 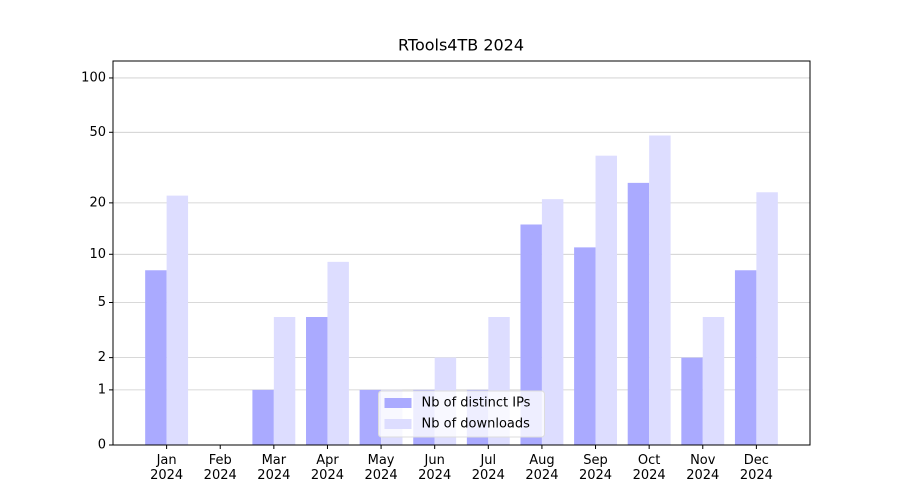 I want to click on x-tick-label: Aug 2024, so click(x=542, y=468).